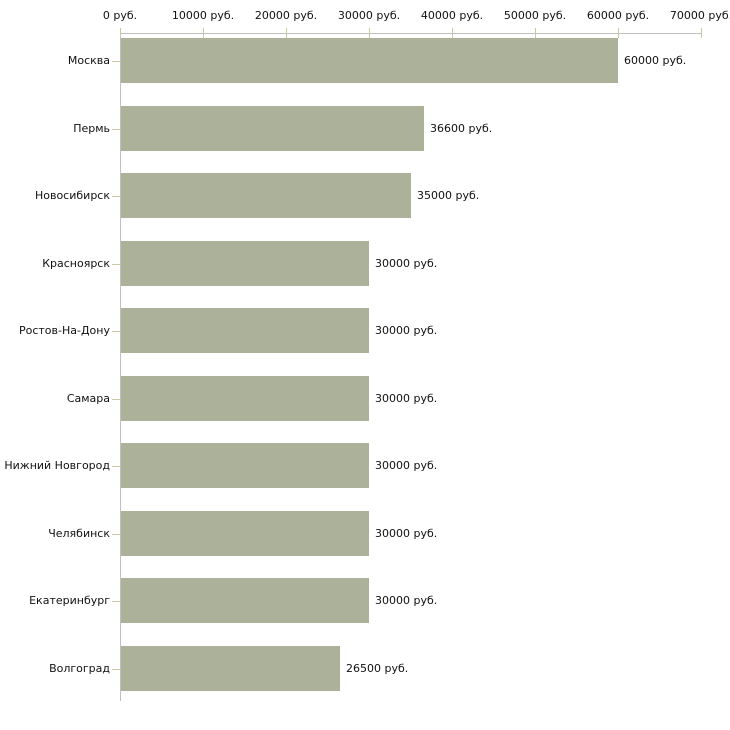 This screenshot has width=730, height=730. Describe the element at coordinates (203, 15) in the screenshot. I see `x-tick-label: 10000 руб.` at that location.